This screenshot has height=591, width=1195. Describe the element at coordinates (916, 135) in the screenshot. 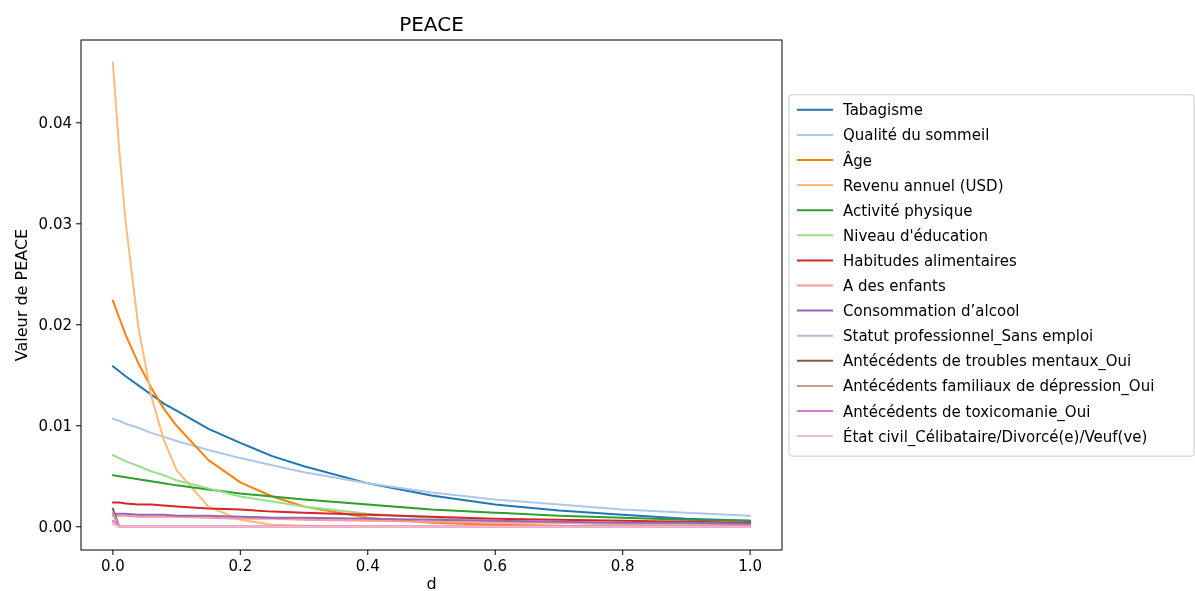

I see `legend-label: Qualité du sommeil` at that location.